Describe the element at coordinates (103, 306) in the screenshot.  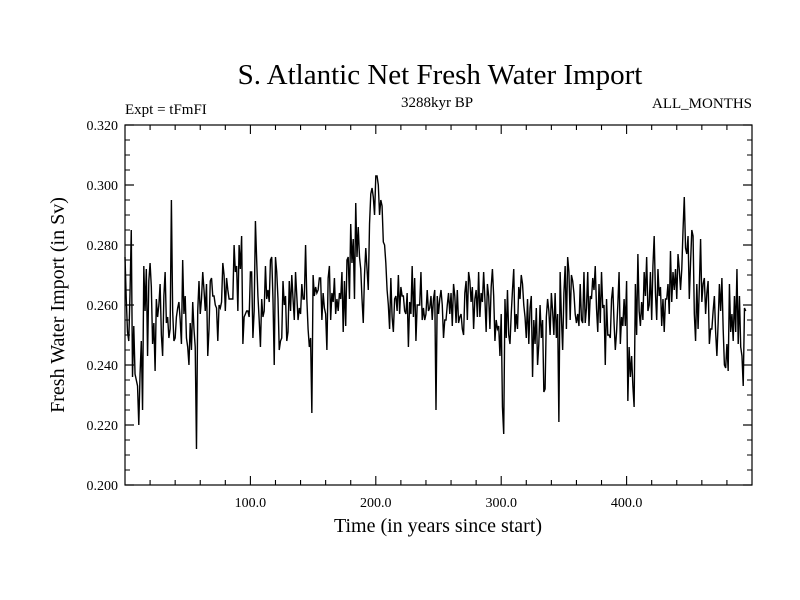
I see `y-tick-label: 0.260` at that location.